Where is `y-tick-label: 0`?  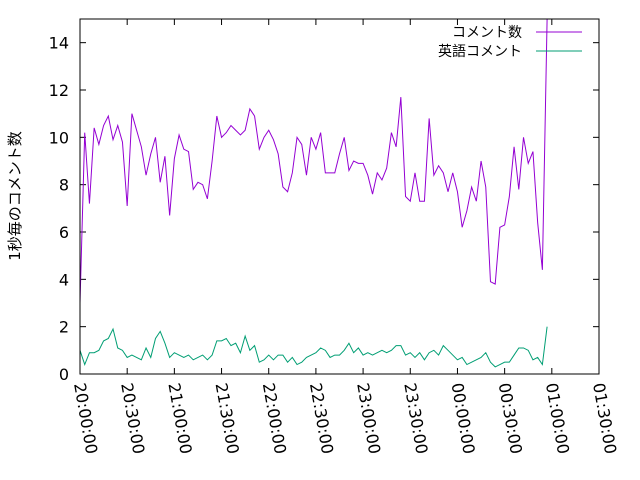 y-tick-label: 0 is located at coordinates (64, 374).